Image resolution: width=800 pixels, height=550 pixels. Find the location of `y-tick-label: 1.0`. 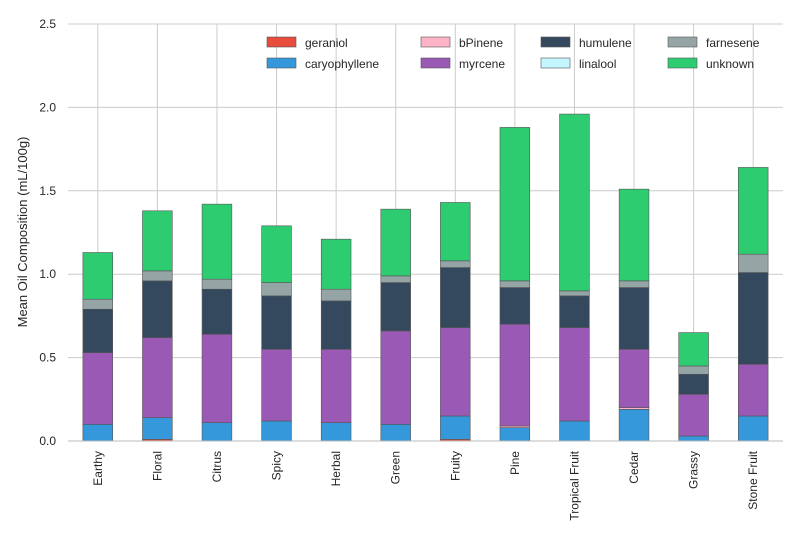

y-tick-label: 1.0 is located at coordinates (47, 274).